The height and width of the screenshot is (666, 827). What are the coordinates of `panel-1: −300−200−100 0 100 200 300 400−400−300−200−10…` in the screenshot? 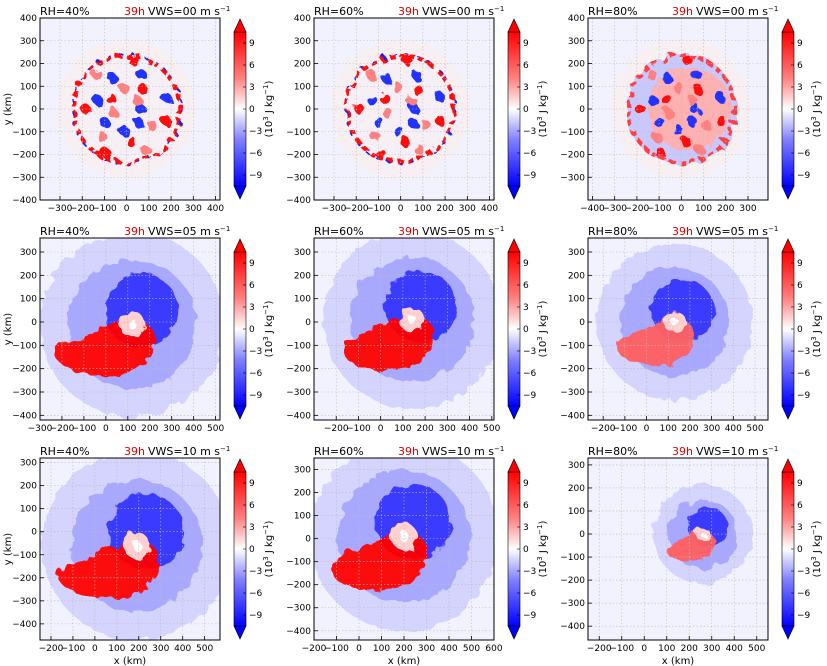 It's located at (139, 109).